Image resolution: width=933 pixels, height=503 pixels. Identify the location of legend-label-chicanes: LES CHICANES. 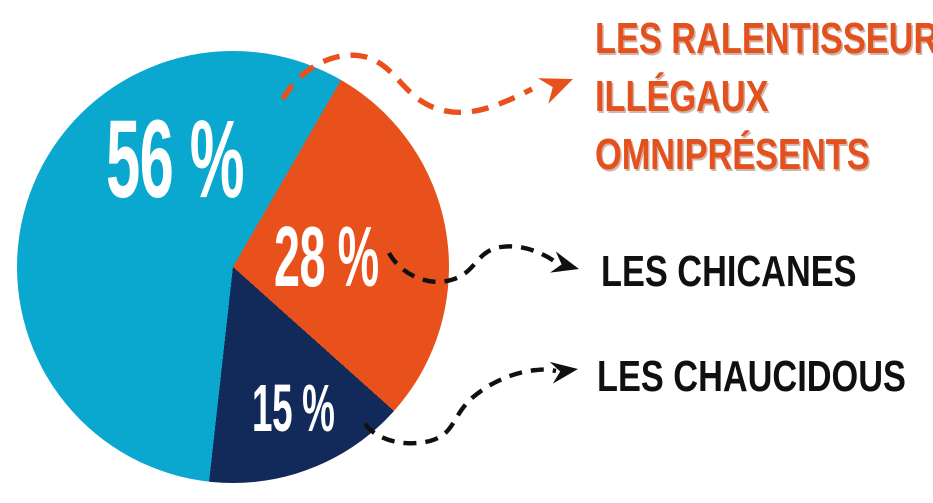
(729, 271).